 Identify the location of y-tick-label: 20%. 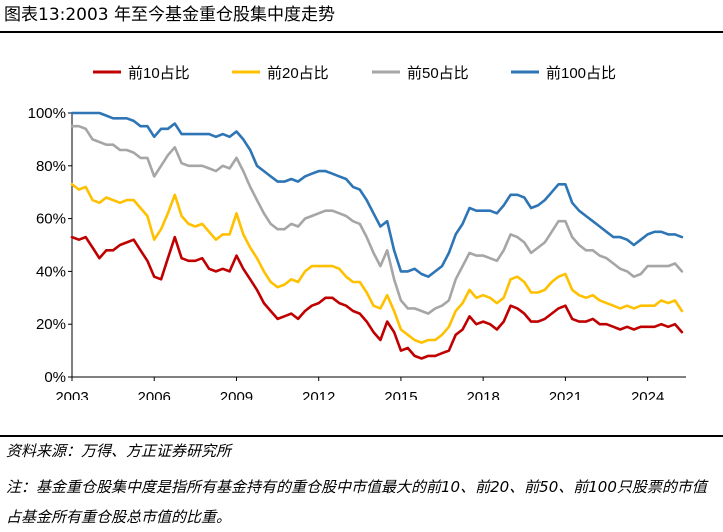
(51, 324).